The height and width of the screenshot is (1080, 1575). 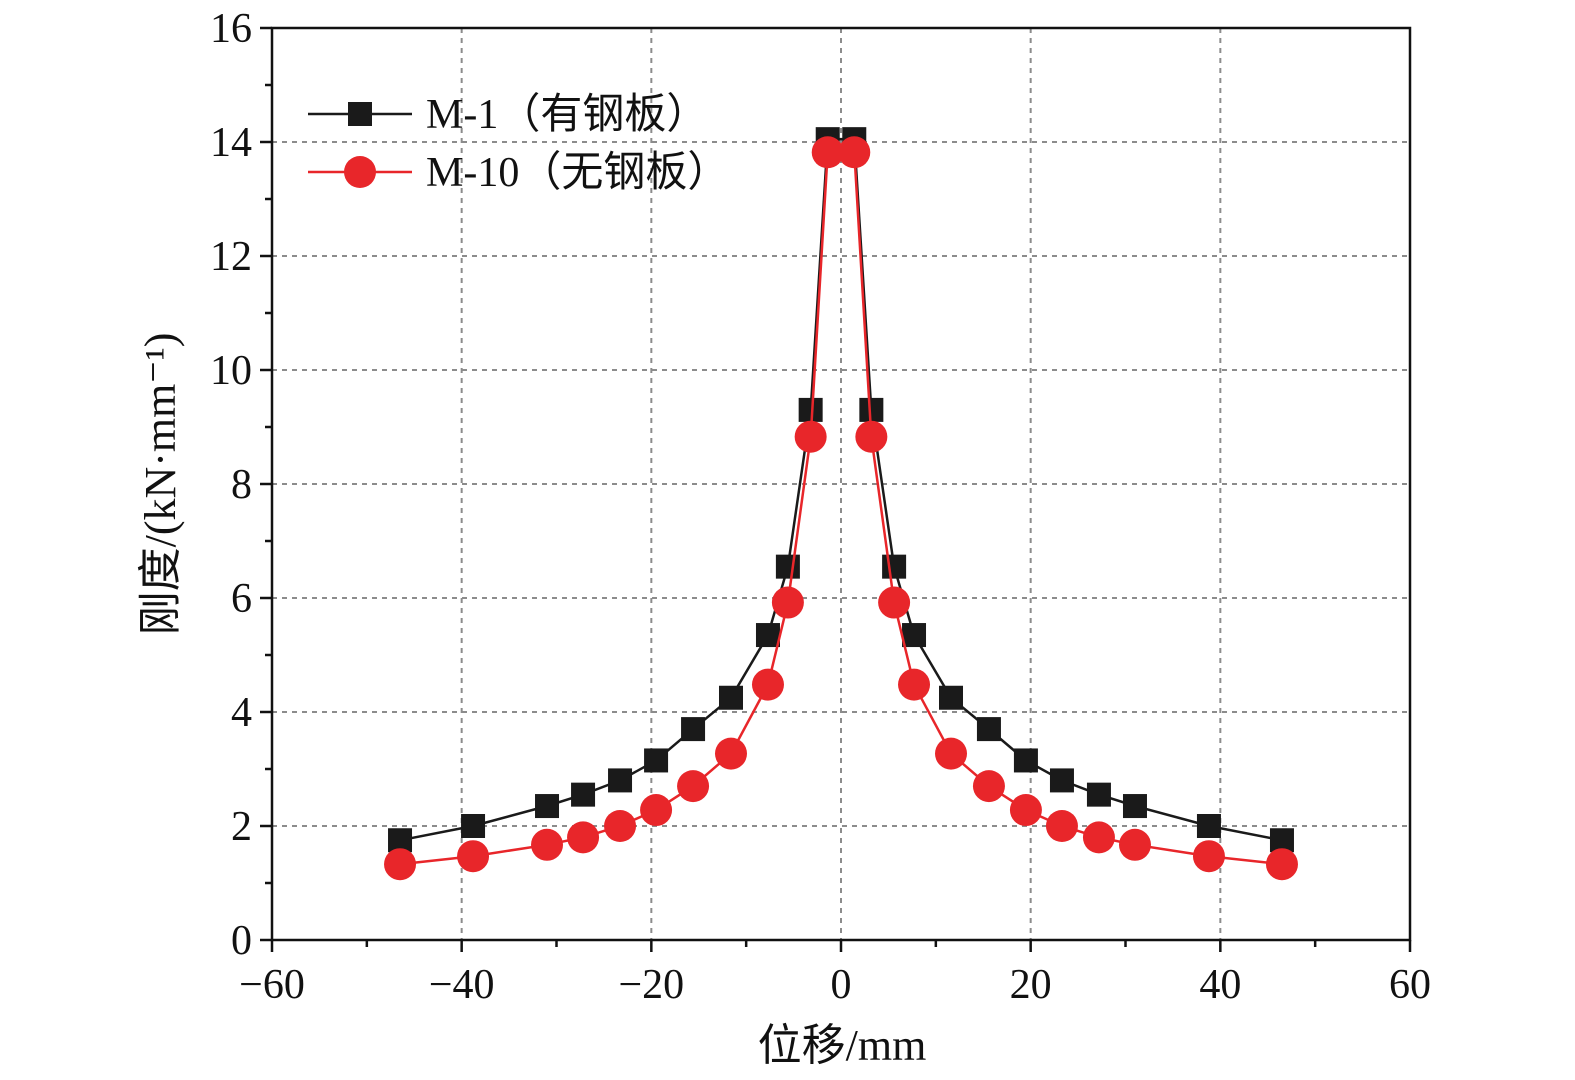 I want to click on x-tick-label: −40, so click(x=462, y=985).